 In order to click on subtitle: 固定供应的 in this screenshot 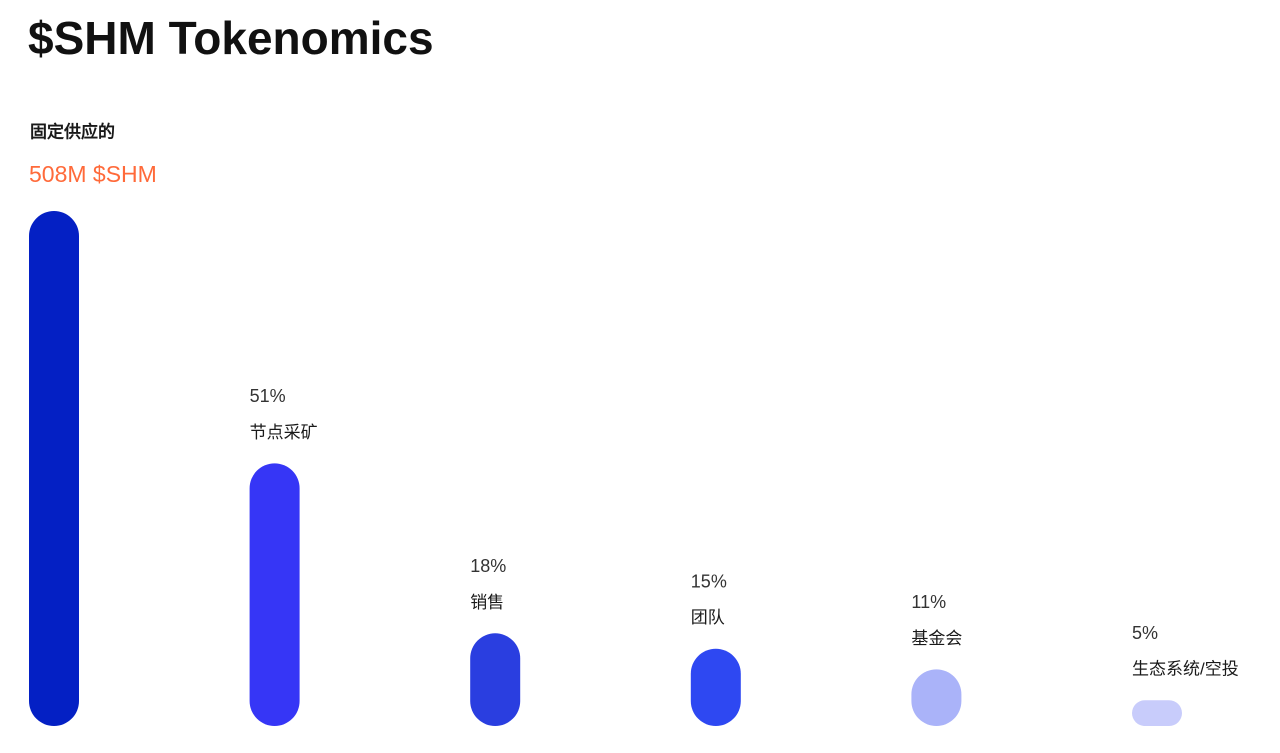, I will do `click(72, 131)`.